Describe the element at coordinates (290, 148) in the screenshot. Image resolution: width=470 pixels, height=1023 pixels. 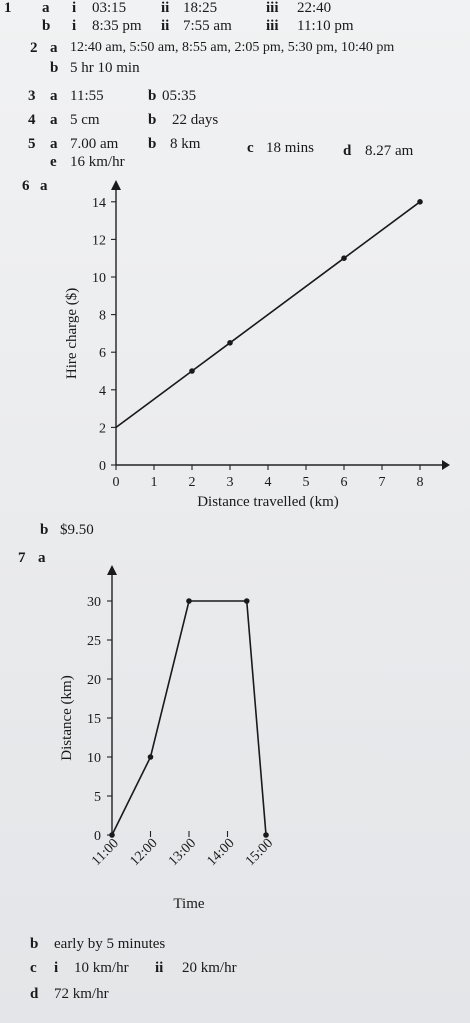
I see `q5c-value: 18 mins` at that location.